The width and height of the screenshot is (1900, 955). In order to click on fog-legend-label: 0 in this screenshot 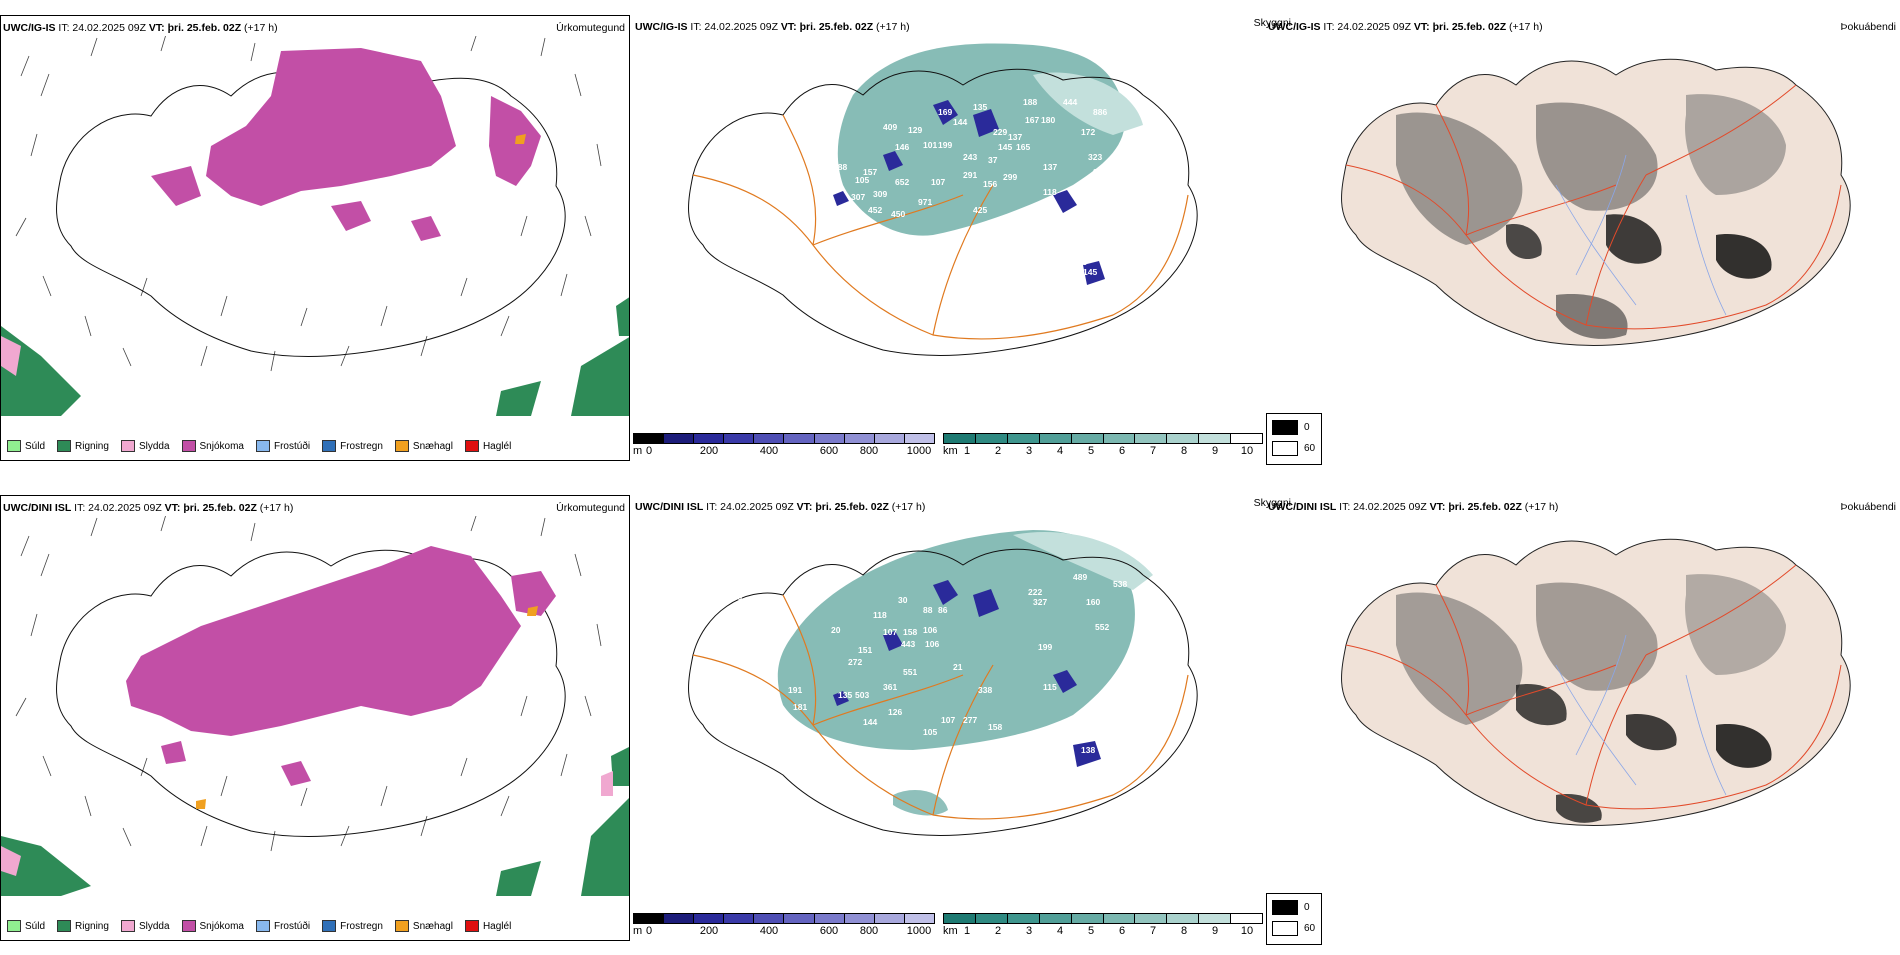, I will do `click(1307, 907)`.